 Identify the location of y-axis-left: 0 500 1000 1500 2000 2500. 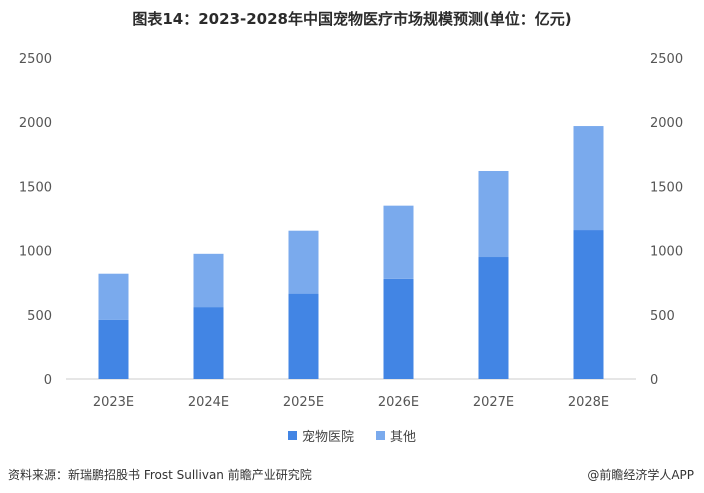
(35, 220).